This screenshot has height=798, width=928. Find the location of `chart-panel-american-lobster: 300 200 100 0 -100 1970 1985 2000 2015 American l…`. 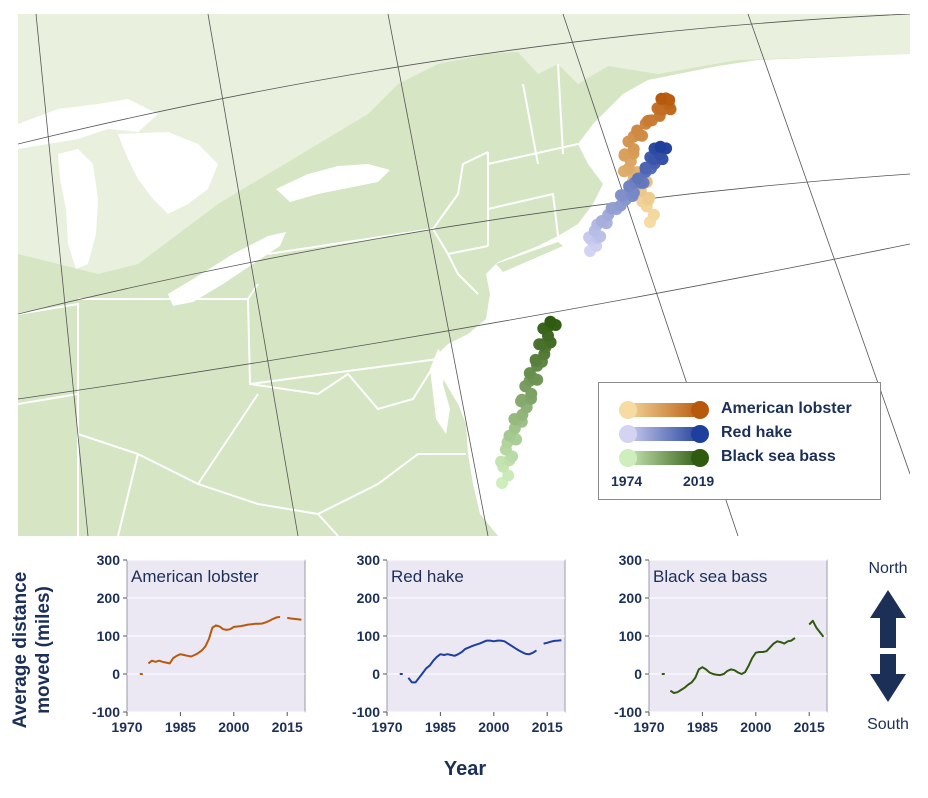

chart-panel-american-lobster: 300 200 100 0 -100 1970 1985 2000 2015 American l… is located at coordinates (197, 652).